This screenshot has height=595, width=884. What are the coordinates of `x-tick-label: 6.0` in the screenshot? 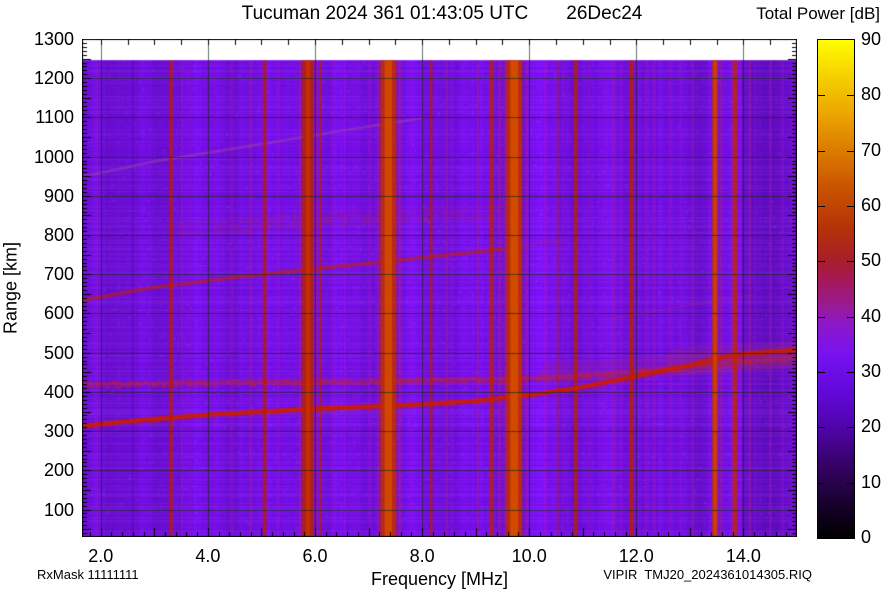 It's located at (315, 556).